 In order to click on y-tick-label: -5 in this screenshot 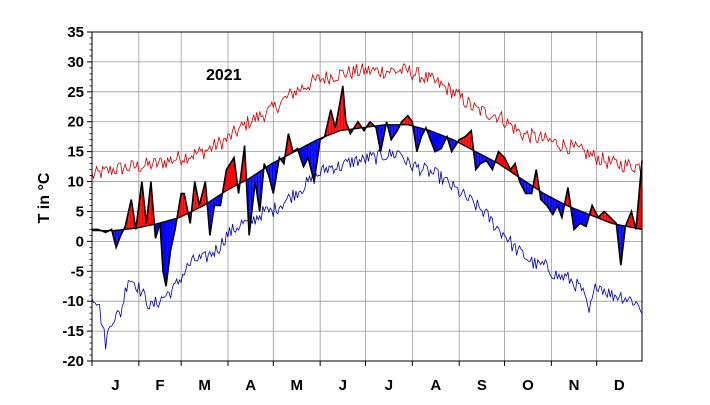, I will do `click(77, 271)`.